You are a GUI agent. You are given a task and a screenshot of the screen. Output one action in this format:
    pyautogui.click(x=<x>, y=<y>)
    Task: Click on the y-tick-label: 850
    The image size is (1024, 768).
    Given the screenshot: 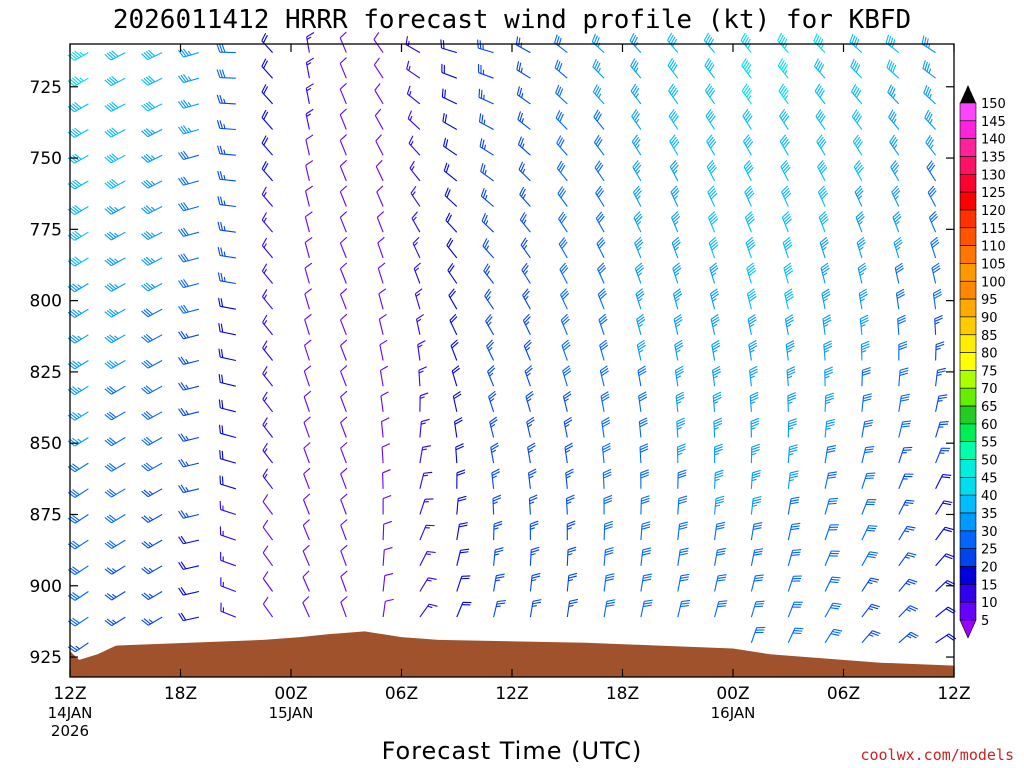 What is the action you would take?
    pyautogui.click(x=46, y=444)
    